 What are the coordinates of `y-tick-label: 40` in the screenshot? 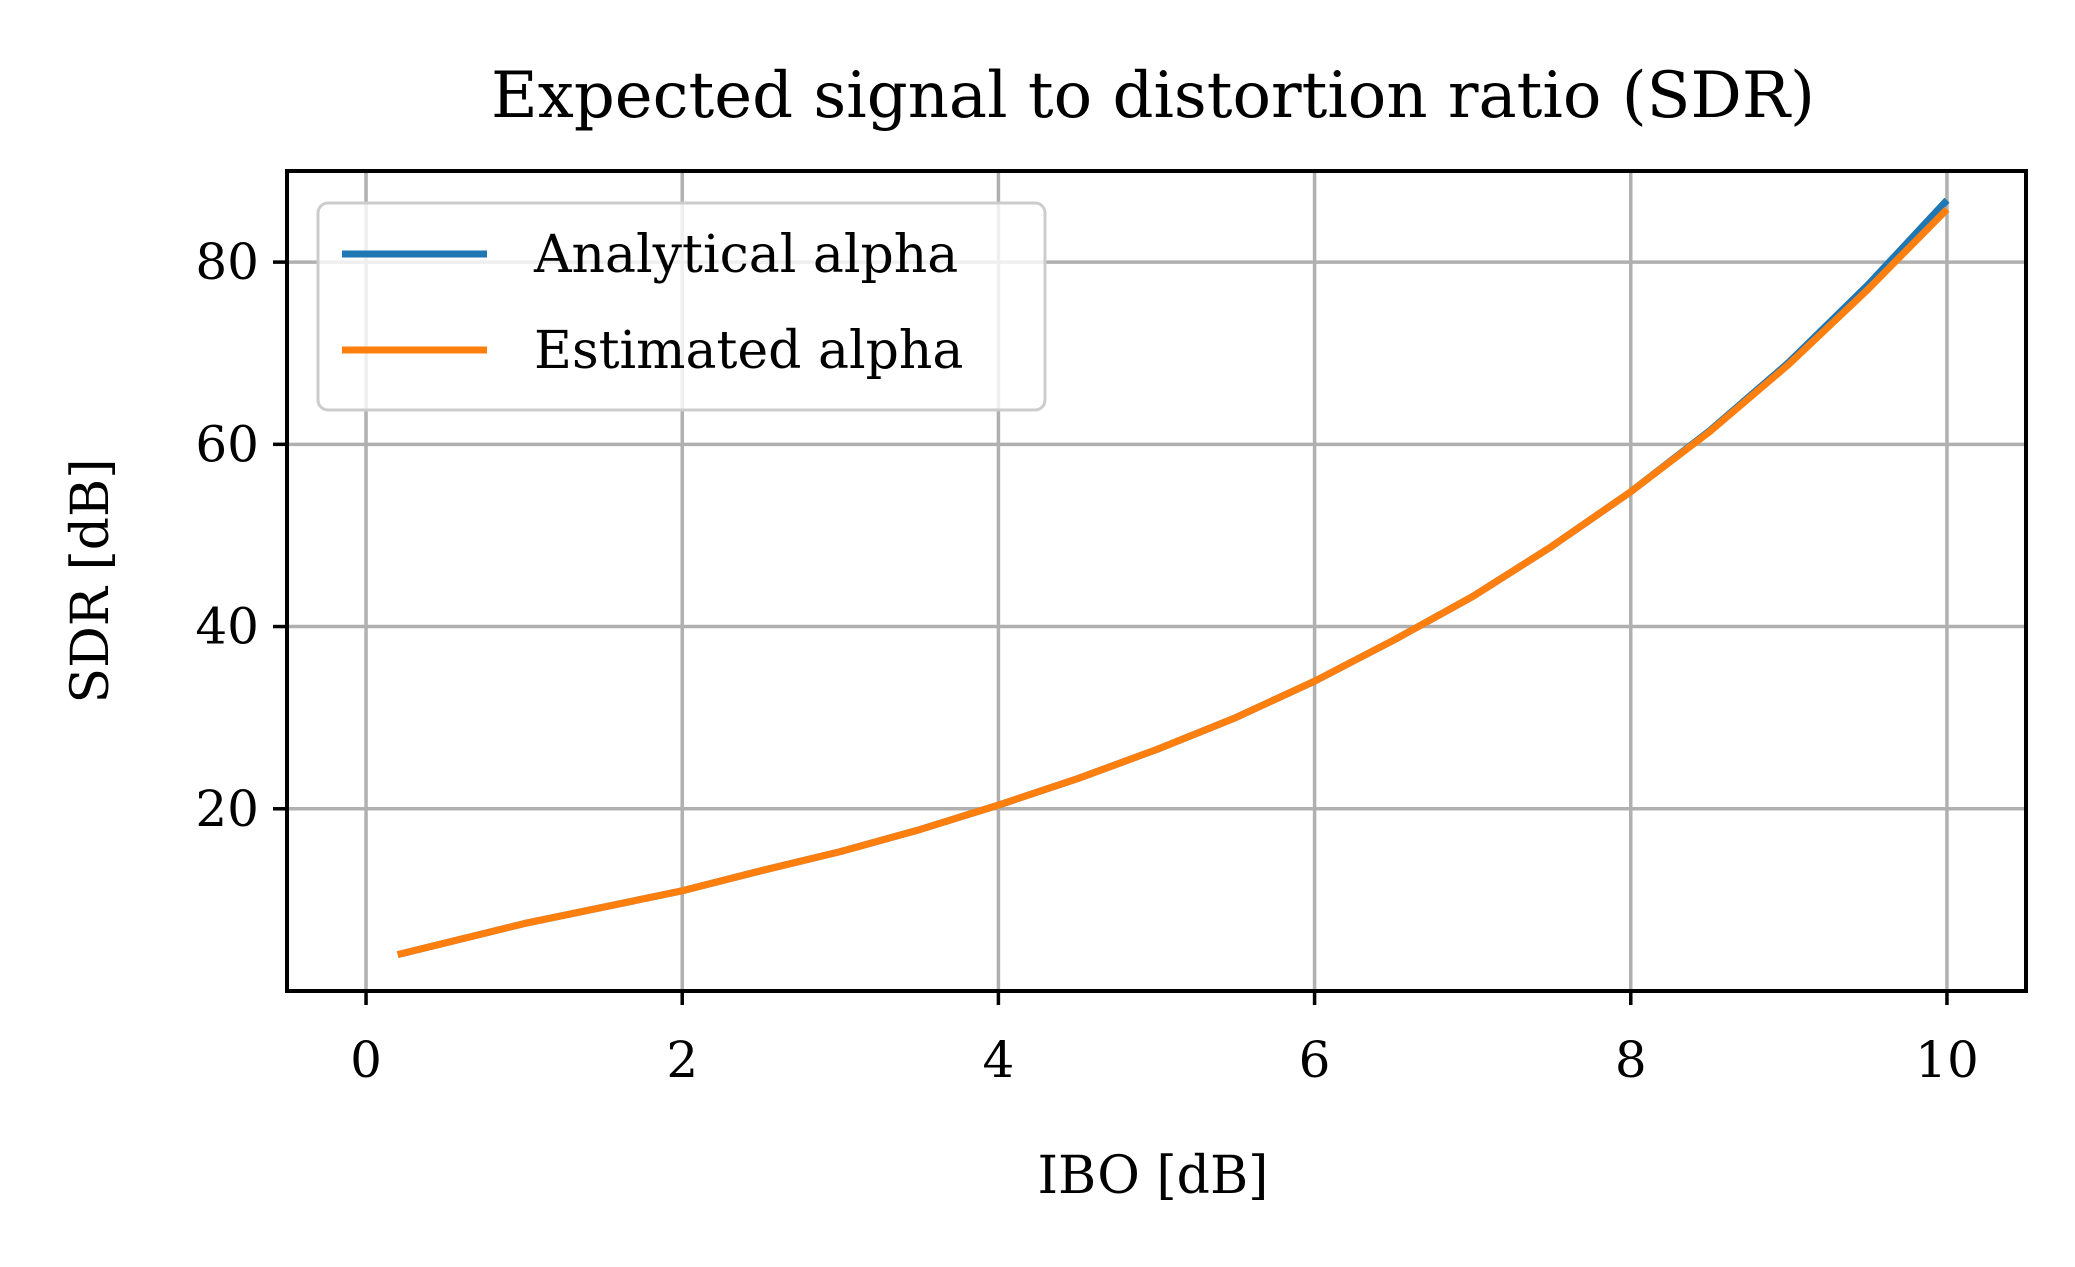 It's located at (227, 627).